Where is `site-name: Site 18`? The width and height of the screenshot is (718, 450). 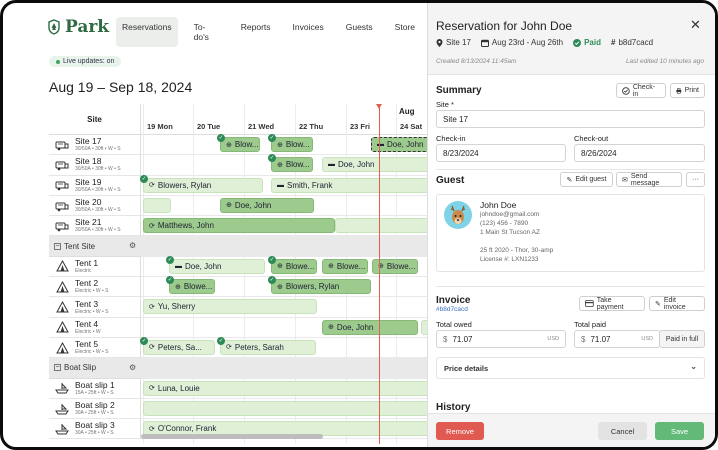 site-name: Site 18 is located at coordinates (88, 161).